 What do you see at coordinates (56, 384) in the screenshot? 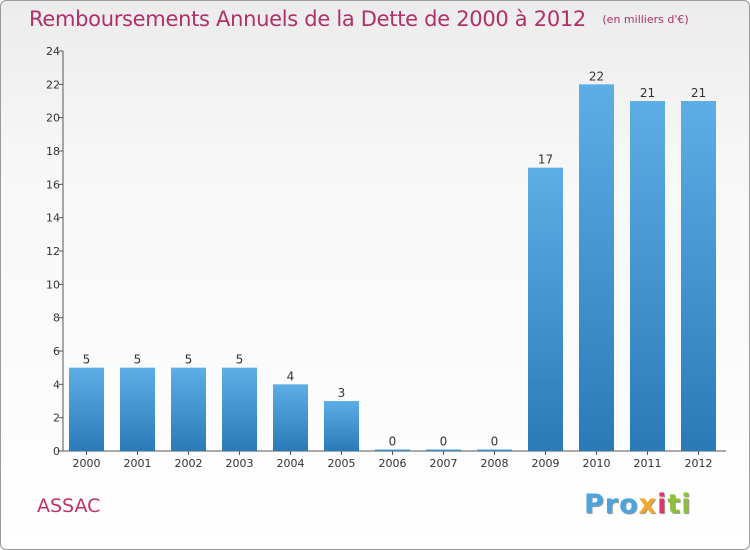
I see `y-tick-label: 4` at bounding box center [56, 384].